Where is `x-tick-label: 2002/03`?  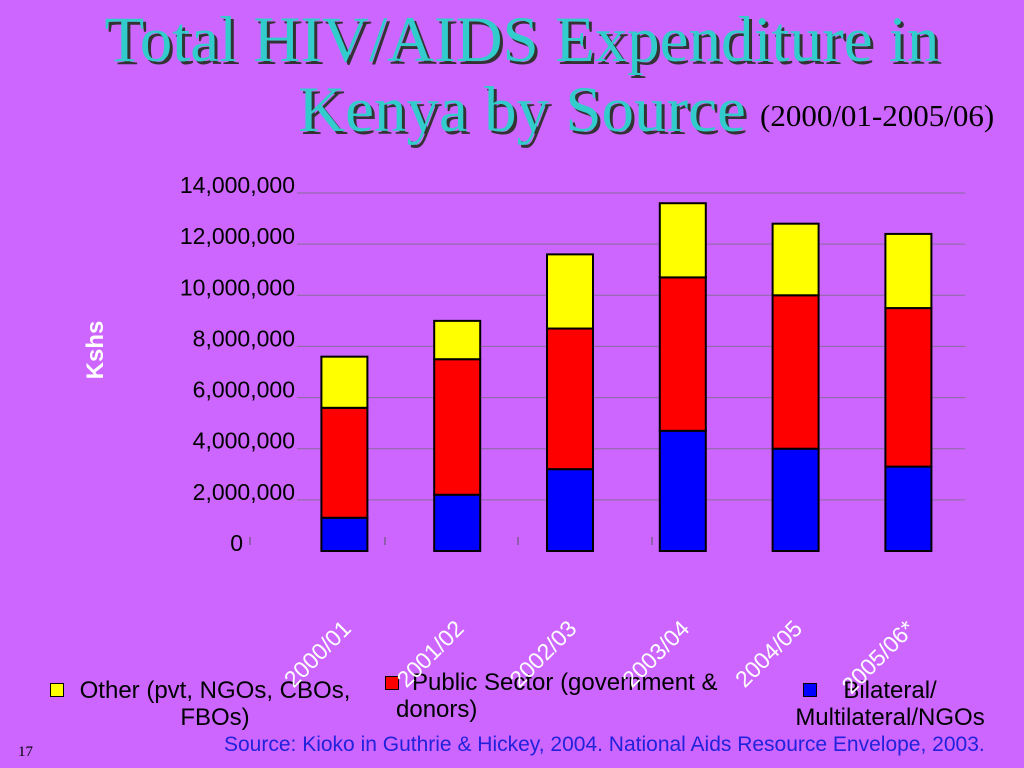 x-tick-label: 2002/03 is located at coordinates (542, 653).